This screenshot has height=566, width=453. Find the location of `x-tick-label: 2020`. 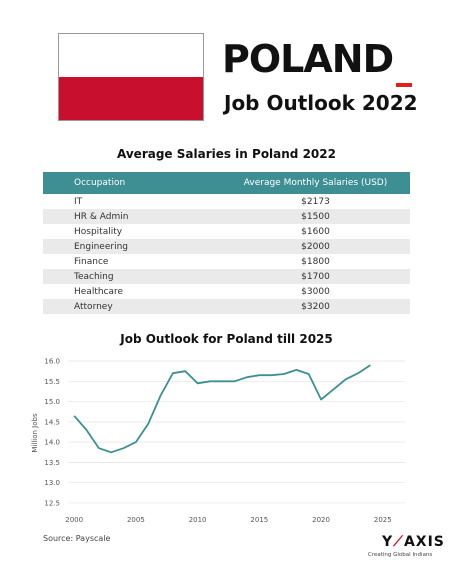

x-tick-label: 2020 is located at coordinates (321, 520).